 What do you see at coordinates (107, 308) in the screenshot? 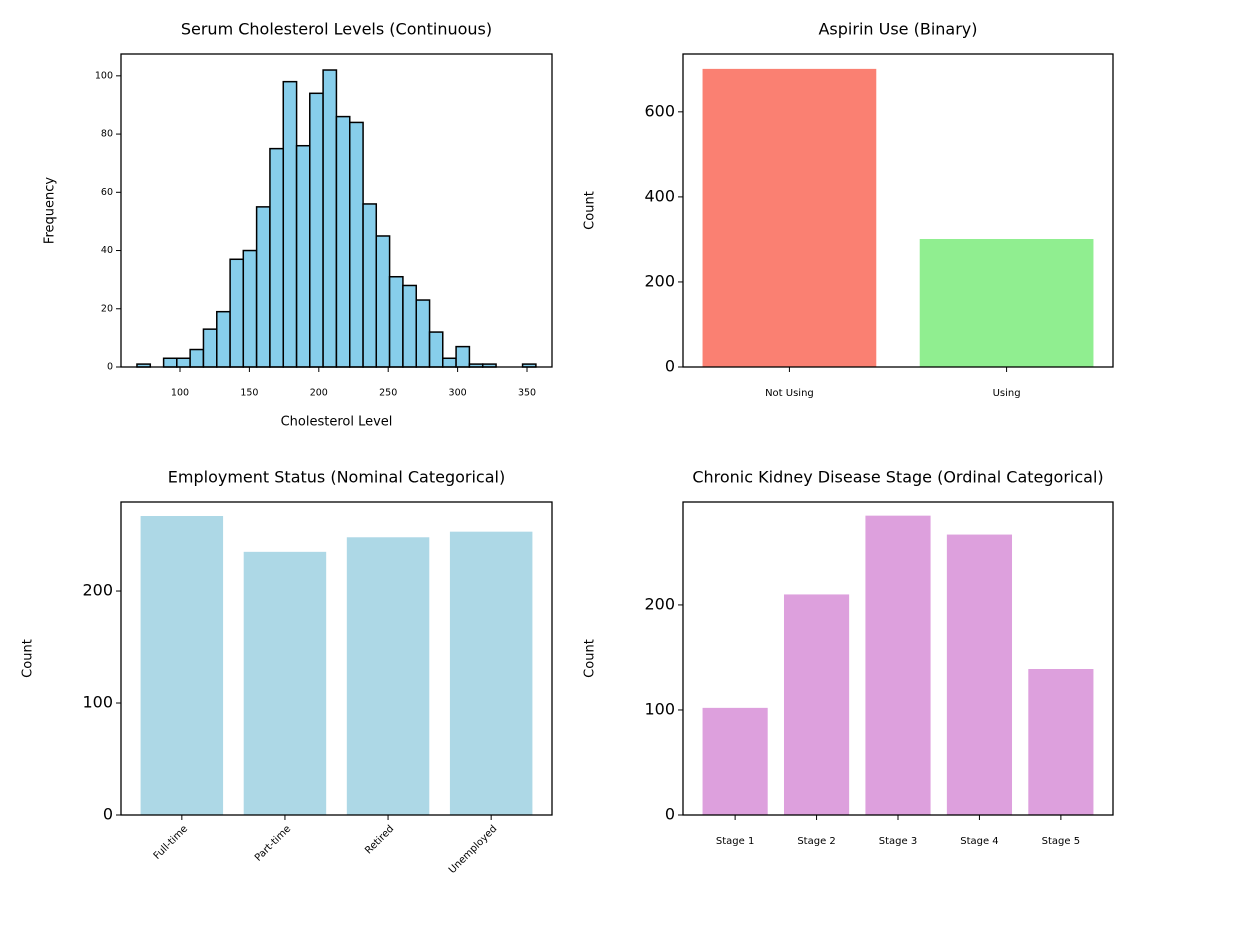
I see `y-tick-label: 20` at bounding box center [107, 308].